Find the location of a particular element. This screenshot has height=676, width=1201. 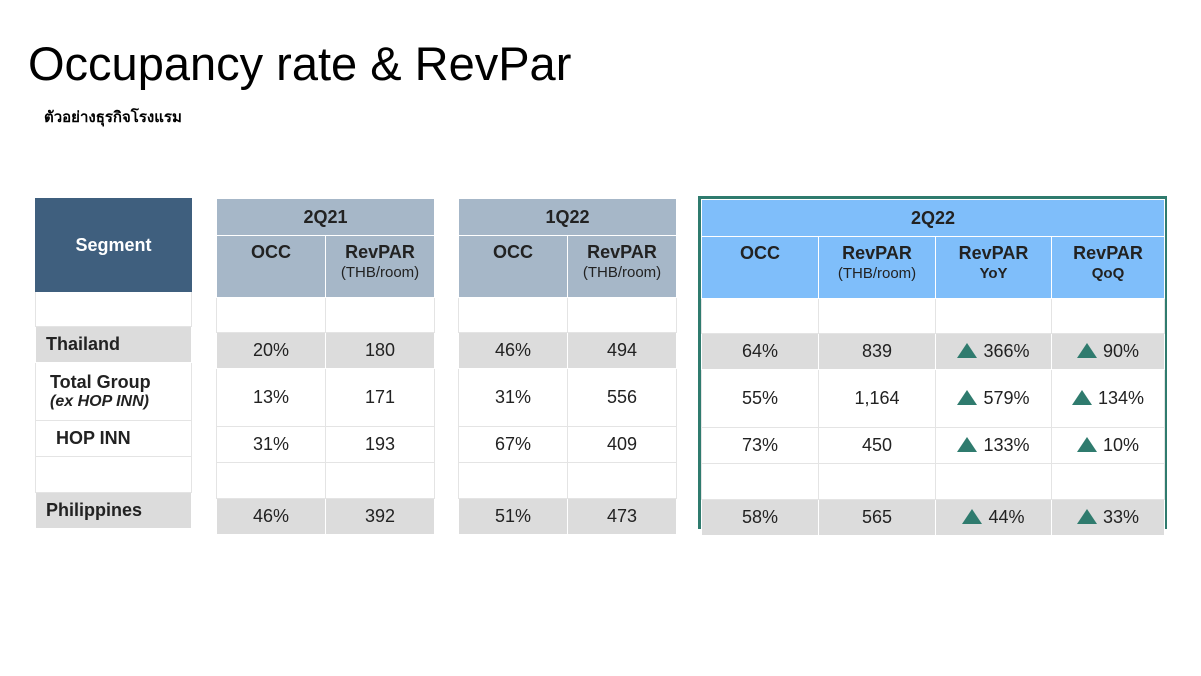

table-cell: 55% is located at coordinates (760, 398).